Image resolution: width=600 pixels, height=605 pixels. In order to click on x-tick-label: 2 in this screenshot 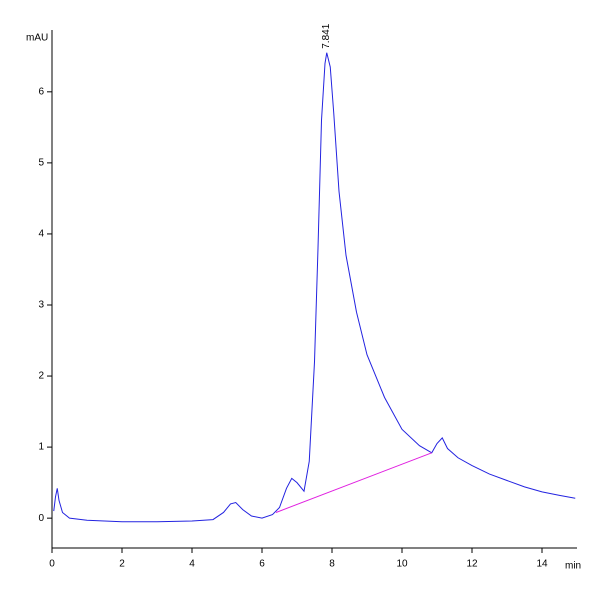, I will do `click(122, 564)`.